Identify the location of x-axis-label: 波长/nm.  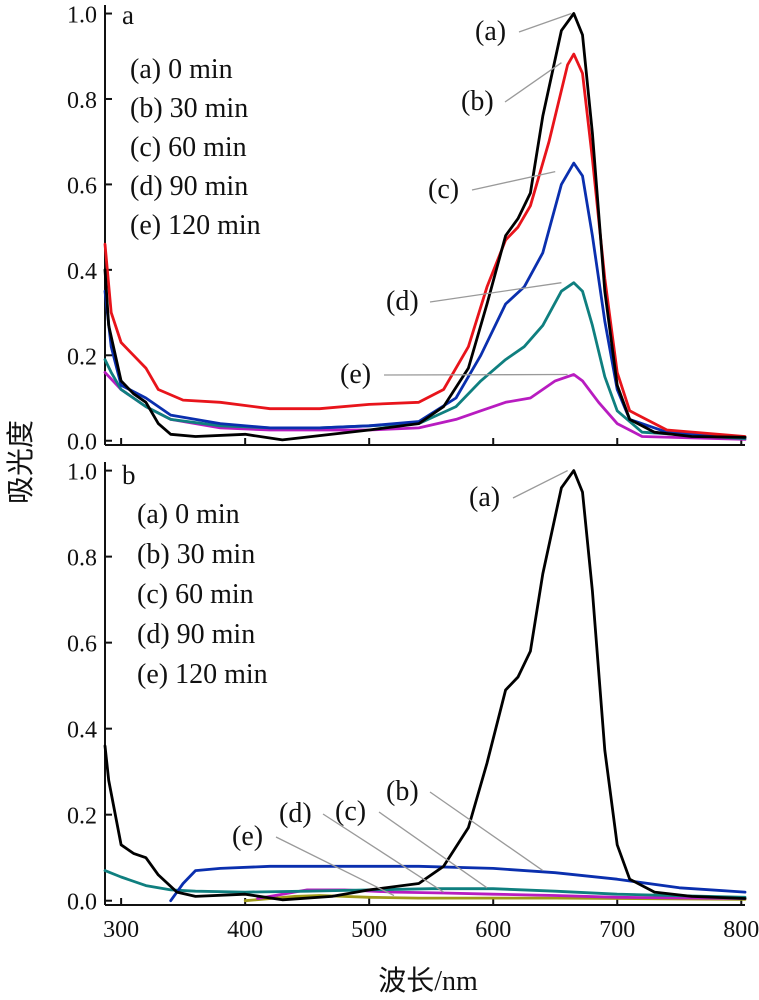
(428, 981).